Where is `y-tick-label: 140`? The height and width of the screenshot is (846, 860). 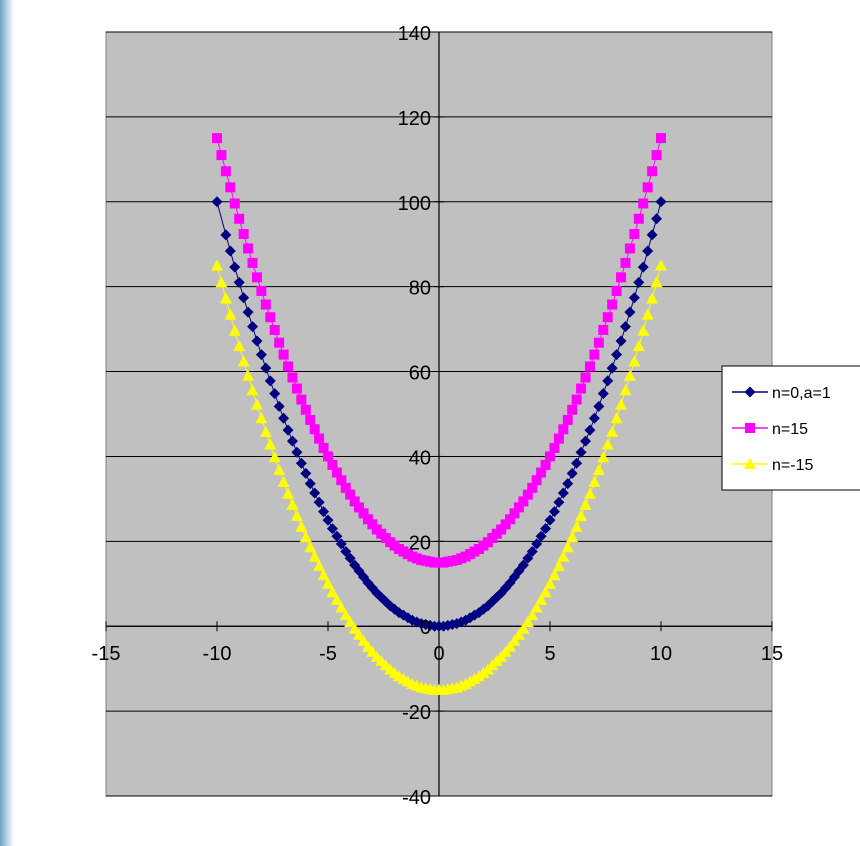
y-tick-label: 140 is located at coordinates (414, 34).